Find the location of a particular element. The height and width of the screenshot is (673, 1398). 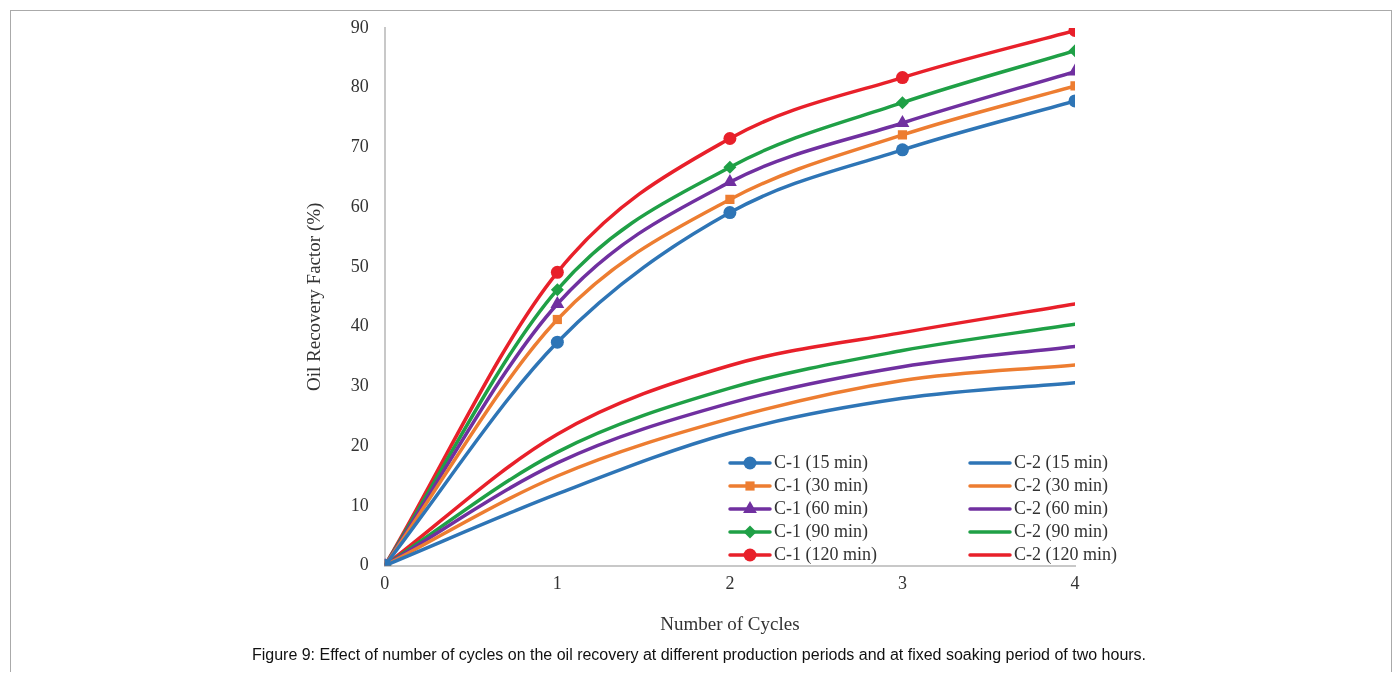

y-tick-label: 90 is located at coordinates (359, 26).